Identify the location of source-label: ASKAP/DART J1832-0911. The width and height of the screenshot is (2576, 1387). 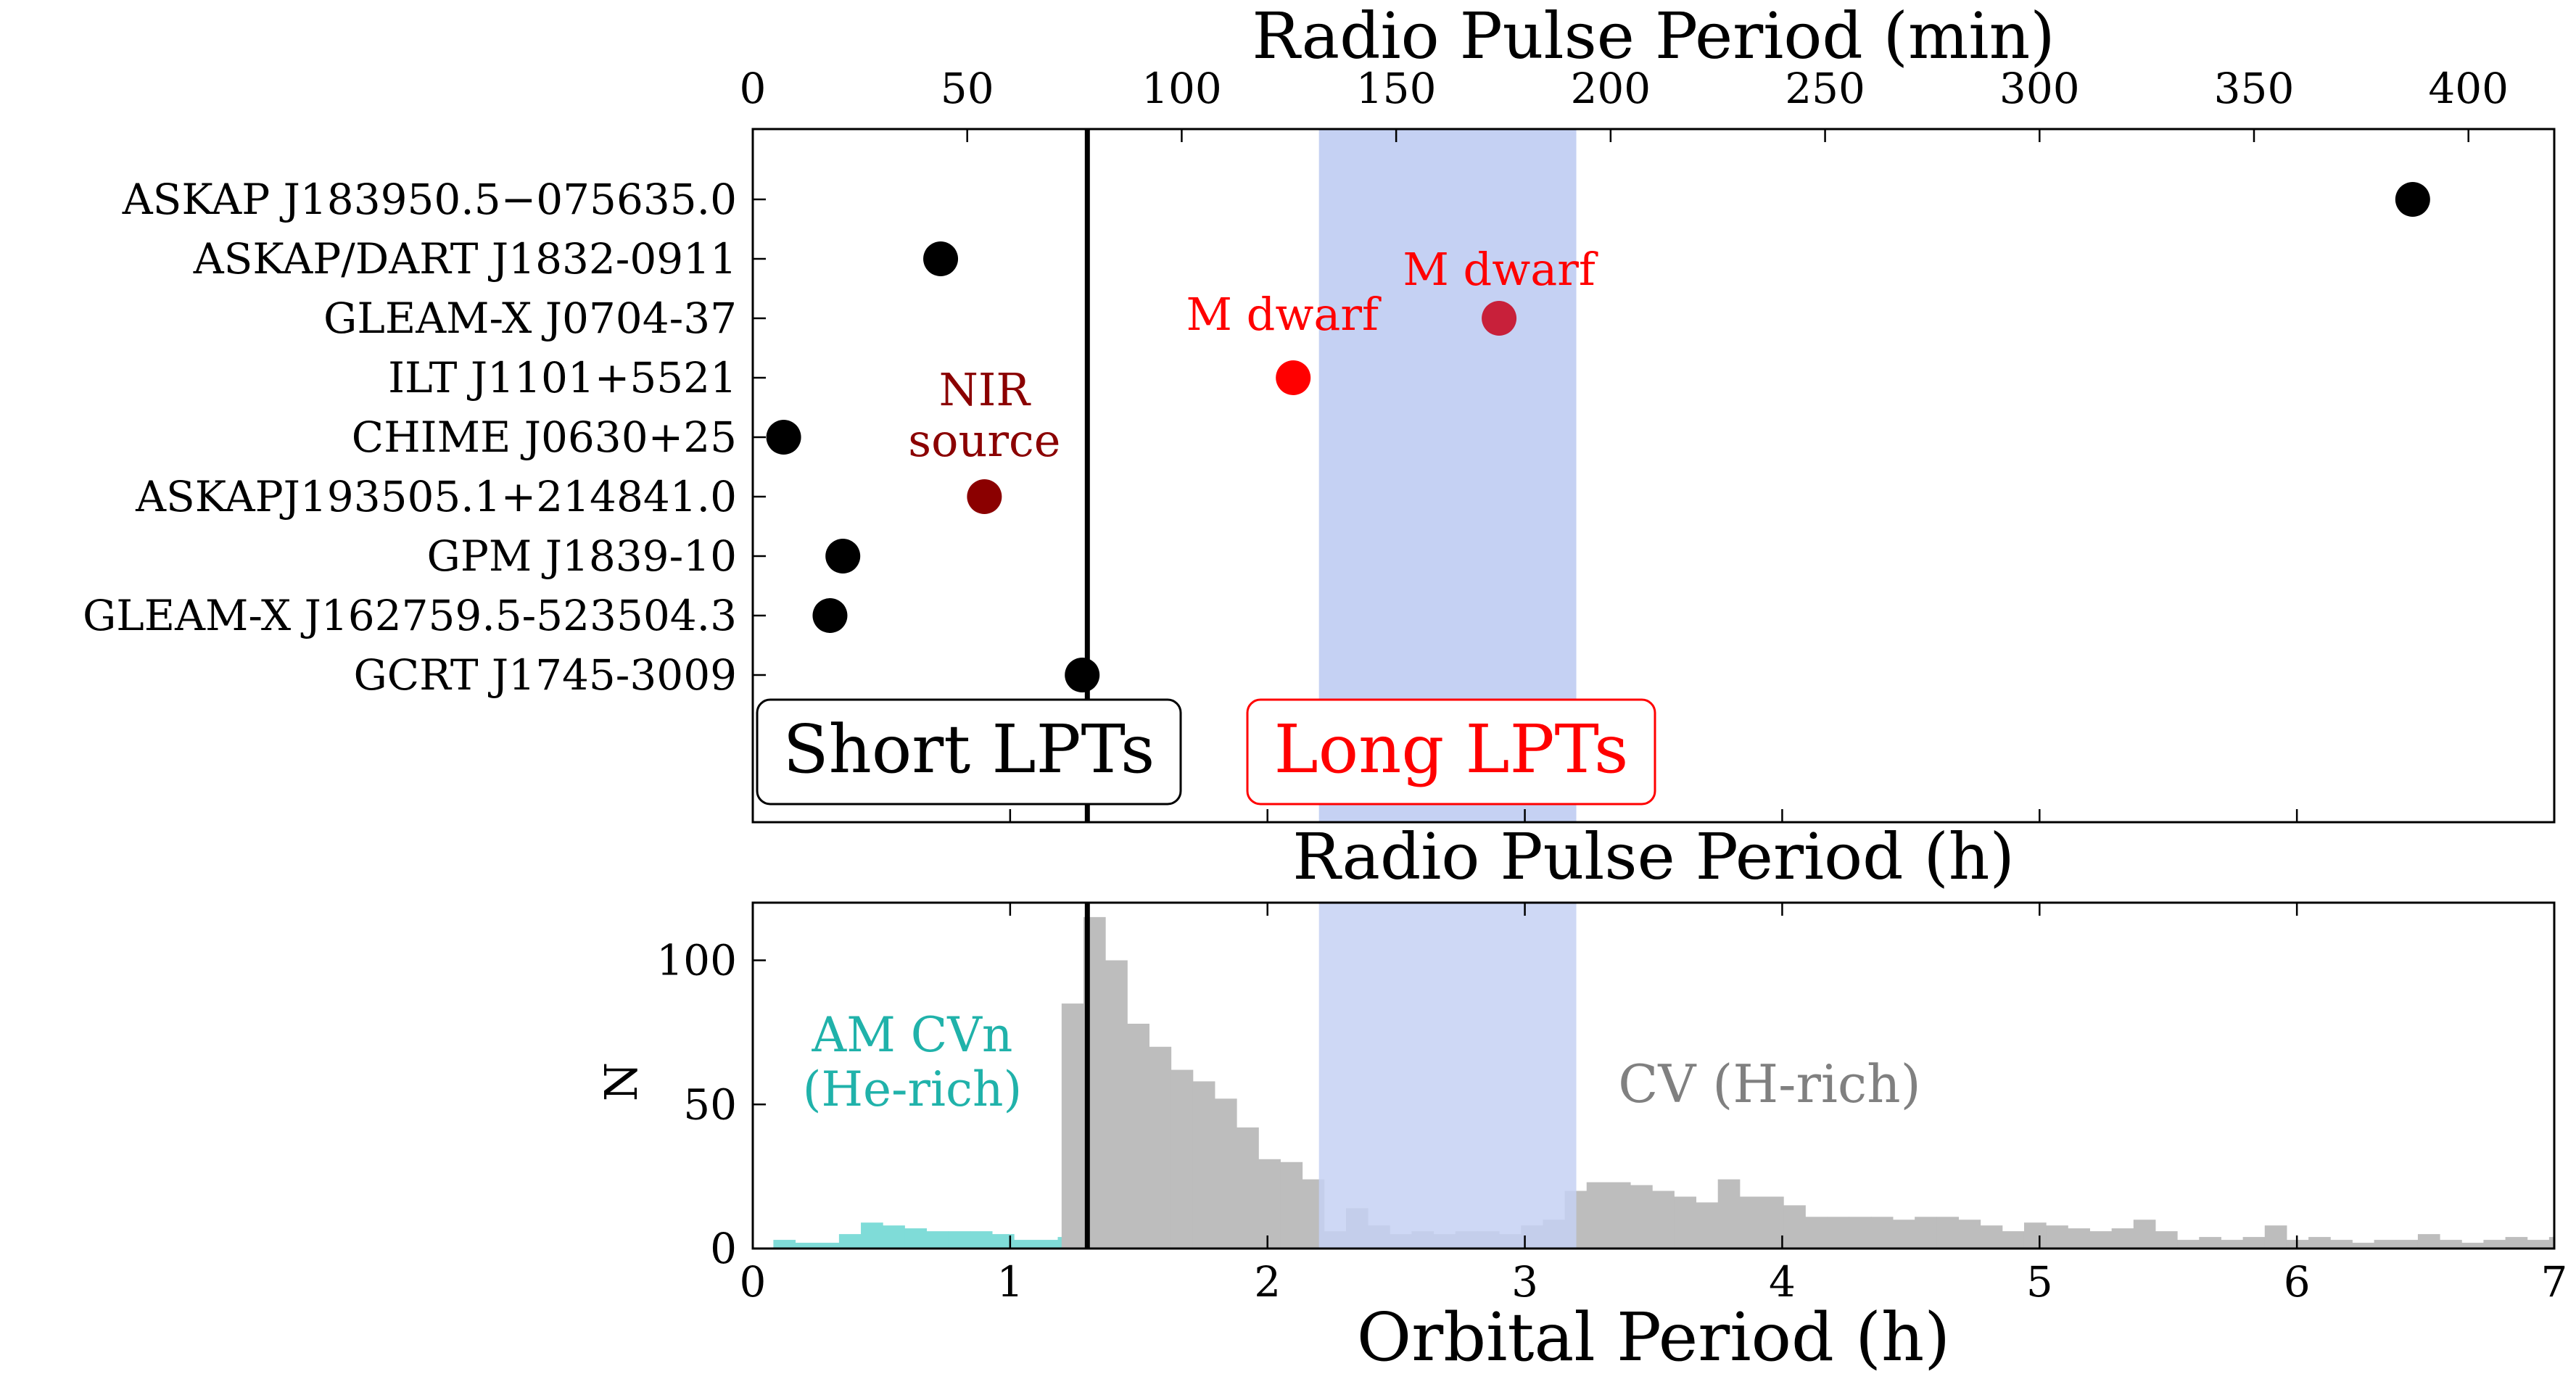
(465, 258).